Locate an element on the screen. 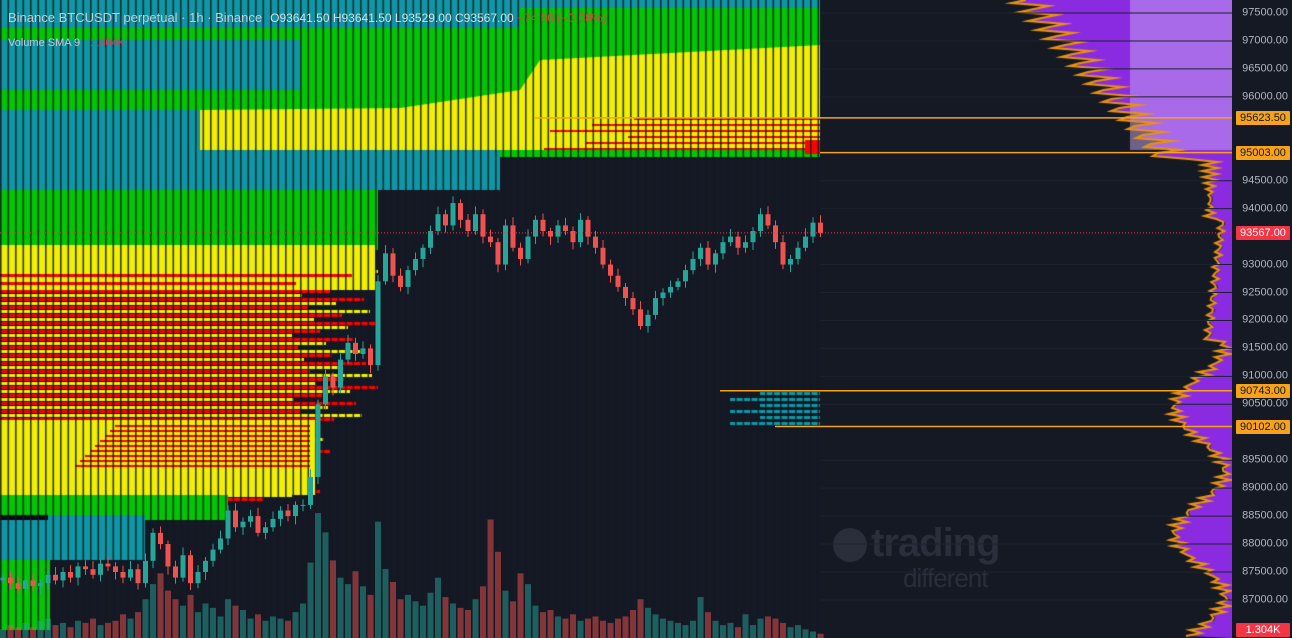 The width and height of the screenshot is (1292, 638). ohlc-change: −74.50 (−0.08%) is located at coordinates (562, 18).